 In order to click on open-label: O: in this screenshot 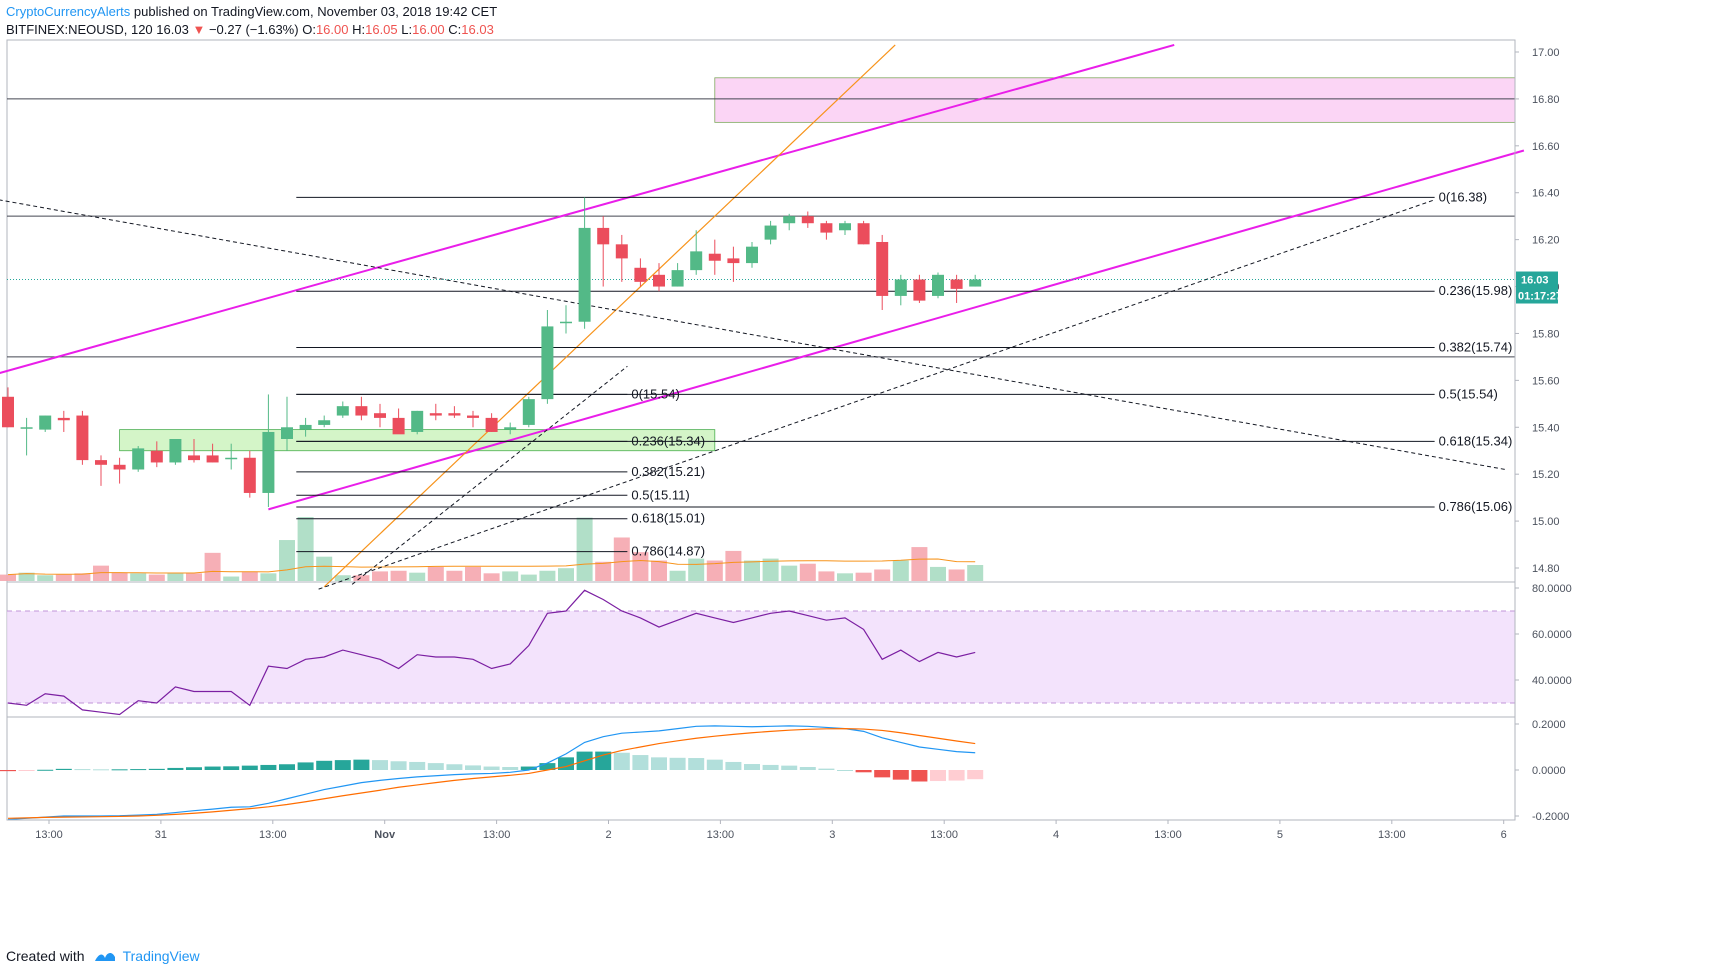, I will do `click(309, 29)`.